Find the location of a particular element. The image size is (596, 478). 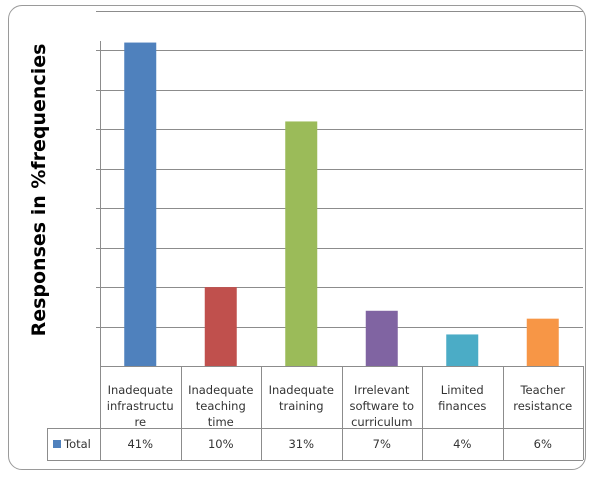

category-cell: Teacher resistance is located at coordinates (542, 398).